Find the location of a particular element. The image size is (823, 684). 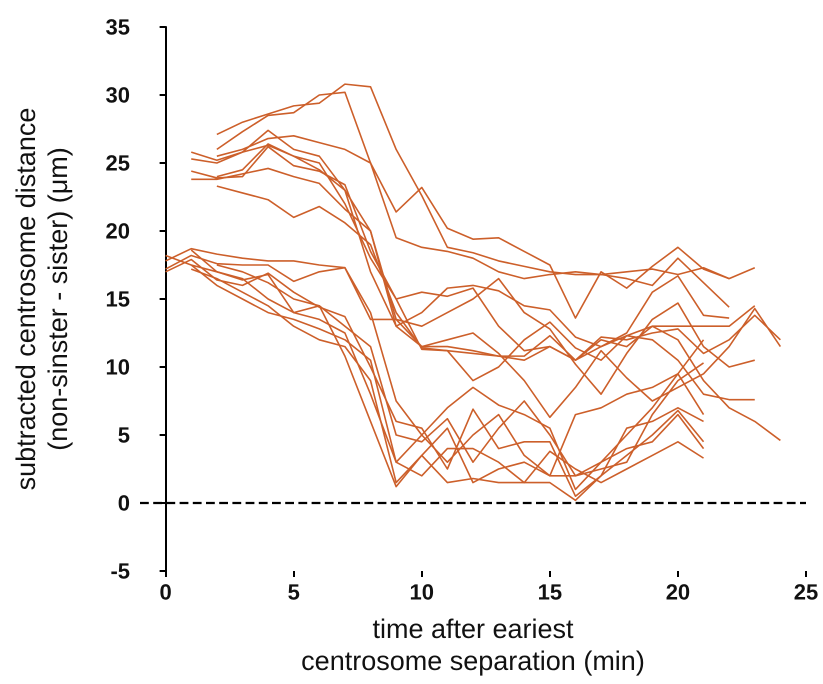

x-tick-label: 20 is located at coordinates (678, 592).